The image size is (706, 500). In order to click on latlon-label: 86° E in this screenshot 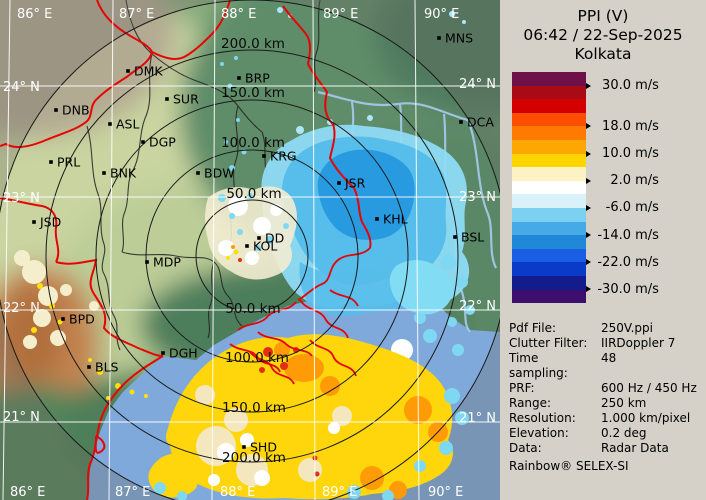, I will do `click(34, 14)`.